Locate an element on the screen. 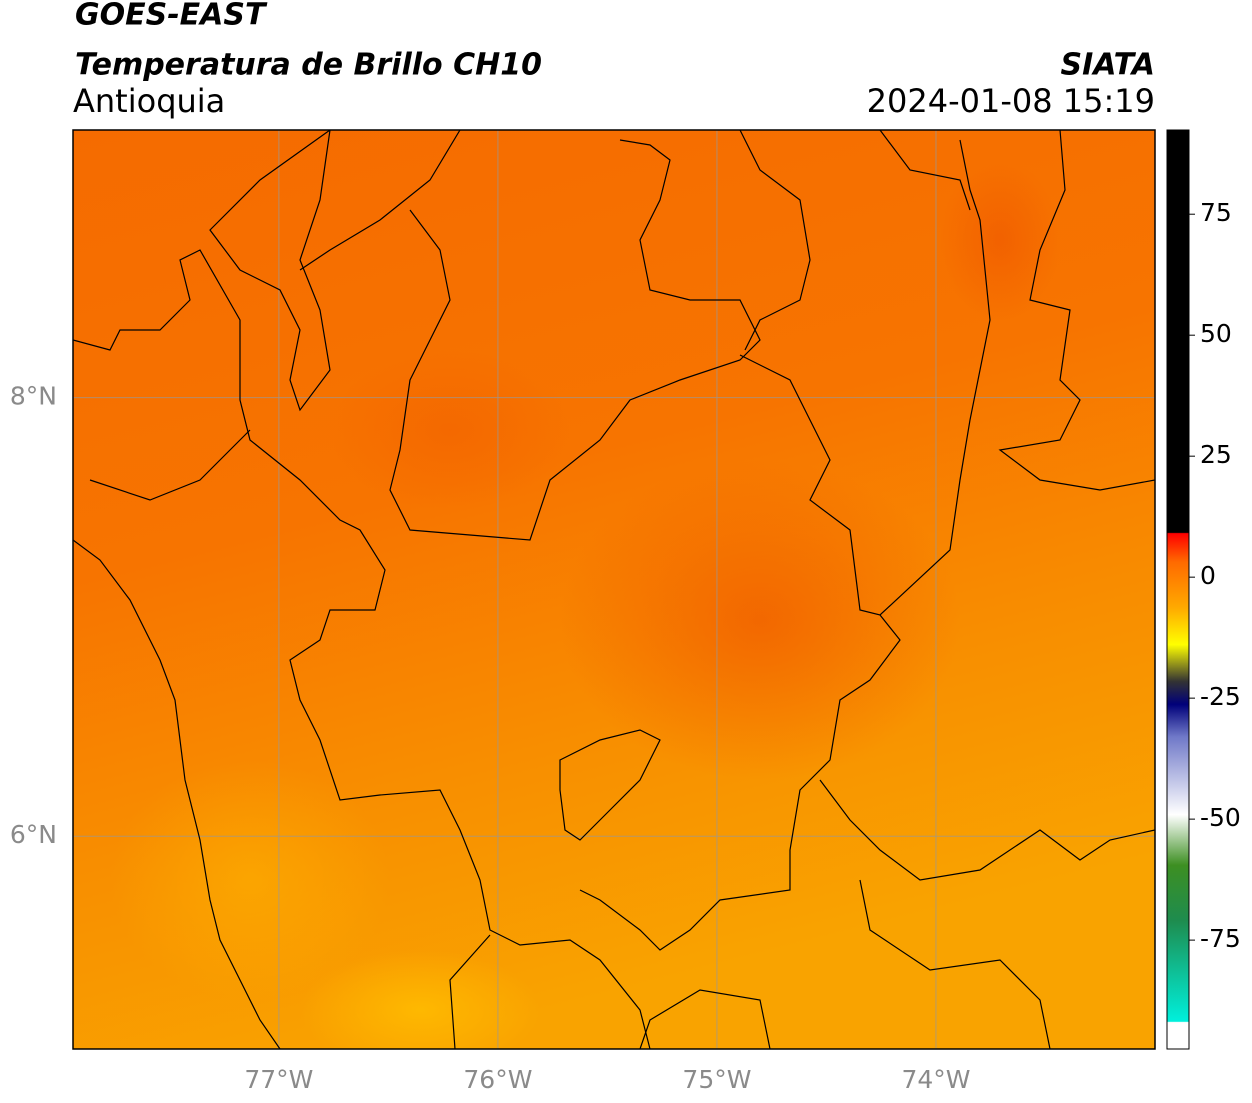 This screenshot has height=1103, width=1252. lon-tick-label: 77°W is located at coordinates (278, 1079).